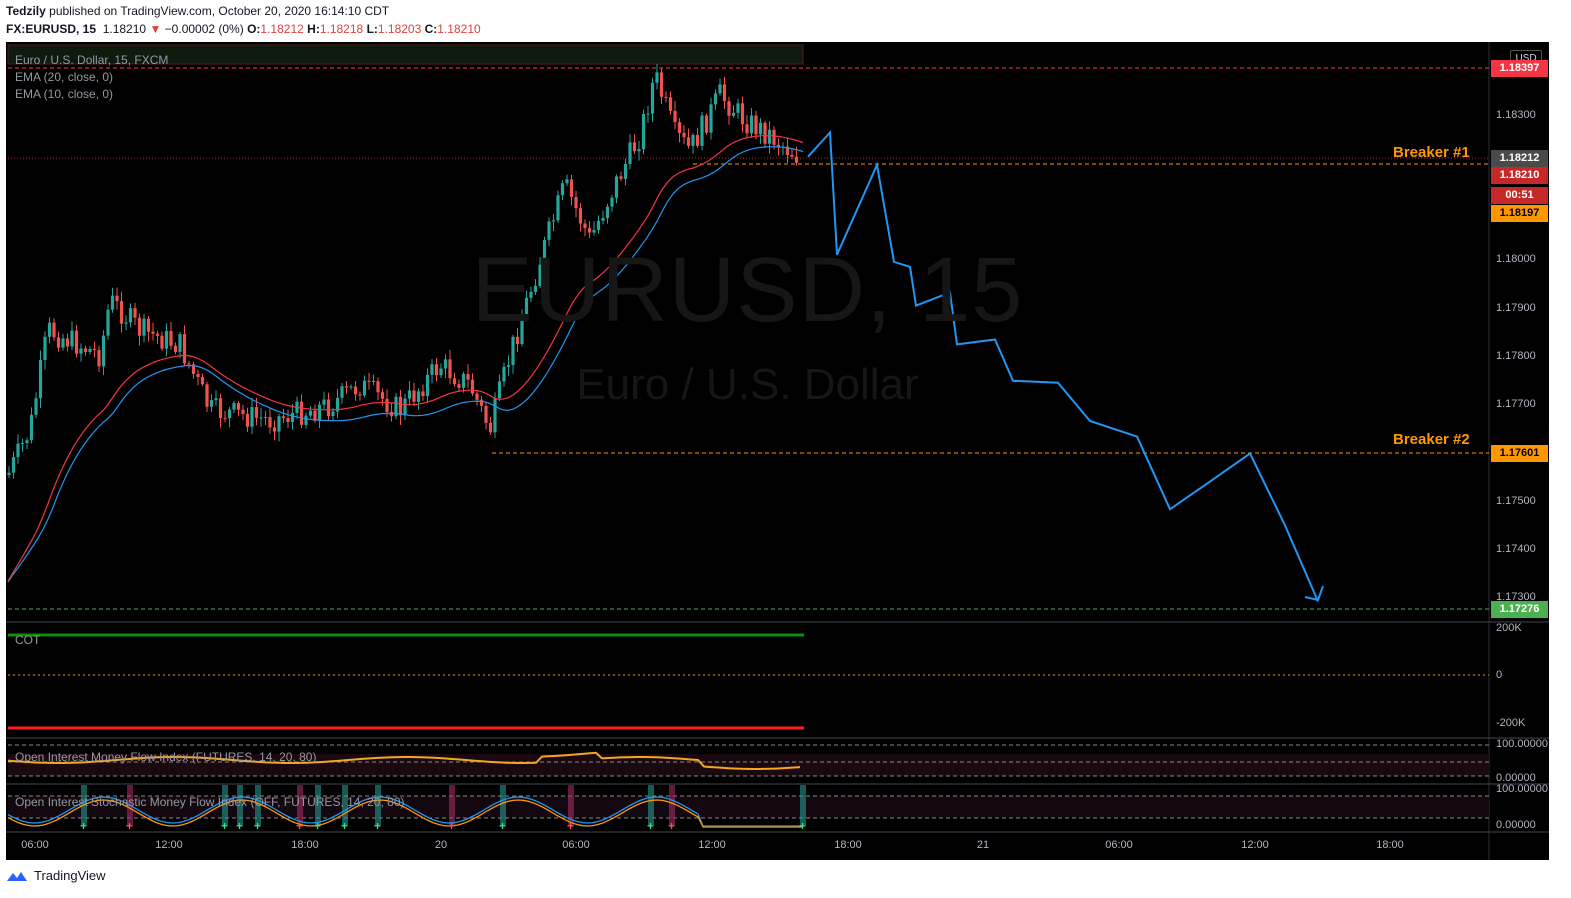  I want to click on oismfi-k-line, so click(405, 811).